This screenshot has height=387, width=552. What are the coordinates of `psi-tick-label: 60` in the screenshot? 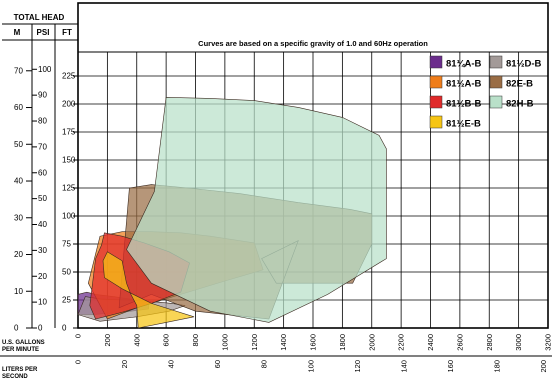 It's located at (42, 172).